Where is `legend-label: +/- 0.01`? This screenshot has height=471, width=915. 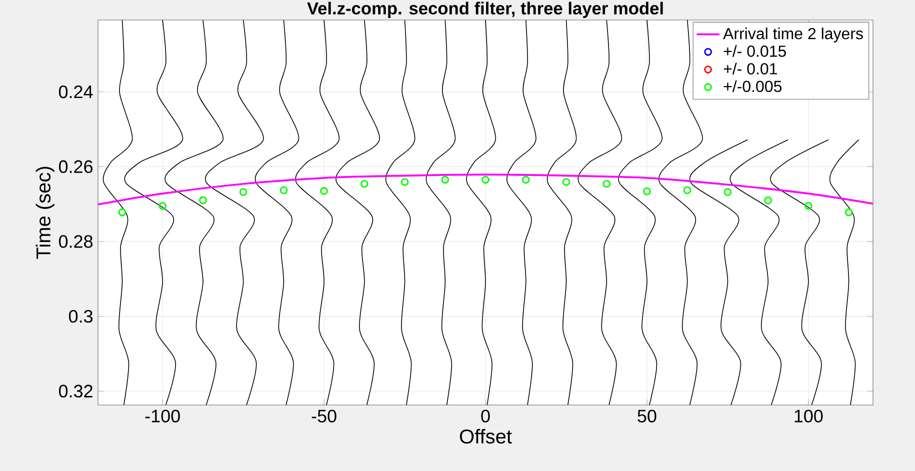
legend-label: +/- 0.01 is located at coordinates (750, 68).